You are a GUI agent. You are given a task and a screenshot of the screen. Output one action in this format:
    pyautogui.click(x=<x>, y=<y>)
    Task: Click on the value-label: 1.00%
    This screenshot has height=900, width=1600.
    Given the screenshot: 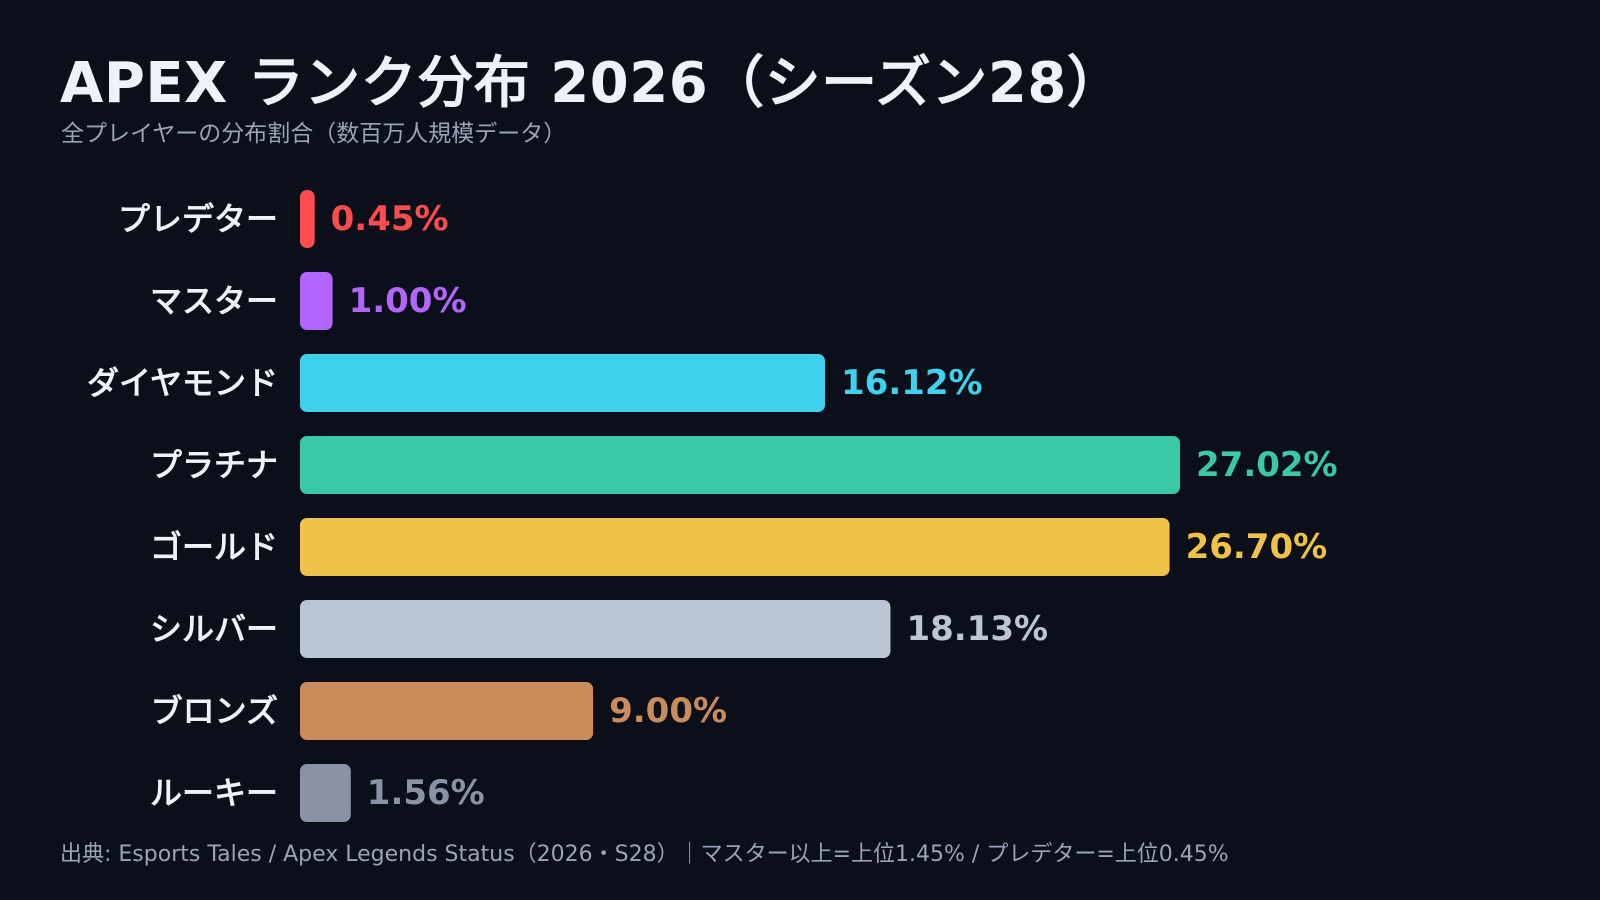 What is the action you would take?
    pyautogui.click(x=408, y=301)
    